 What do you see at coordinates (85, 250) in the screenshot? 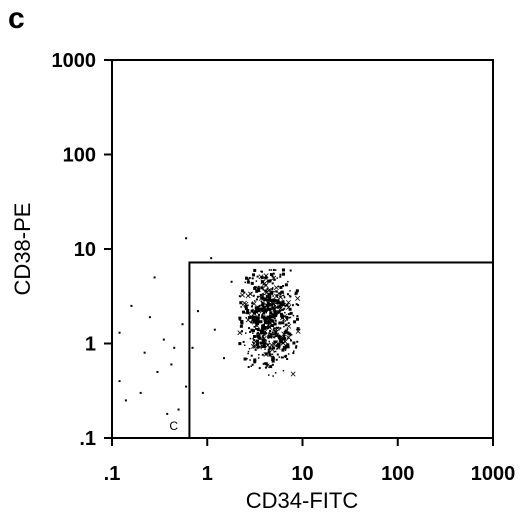
I see `y-tick-label: 10` at bounding box center [85, 250].